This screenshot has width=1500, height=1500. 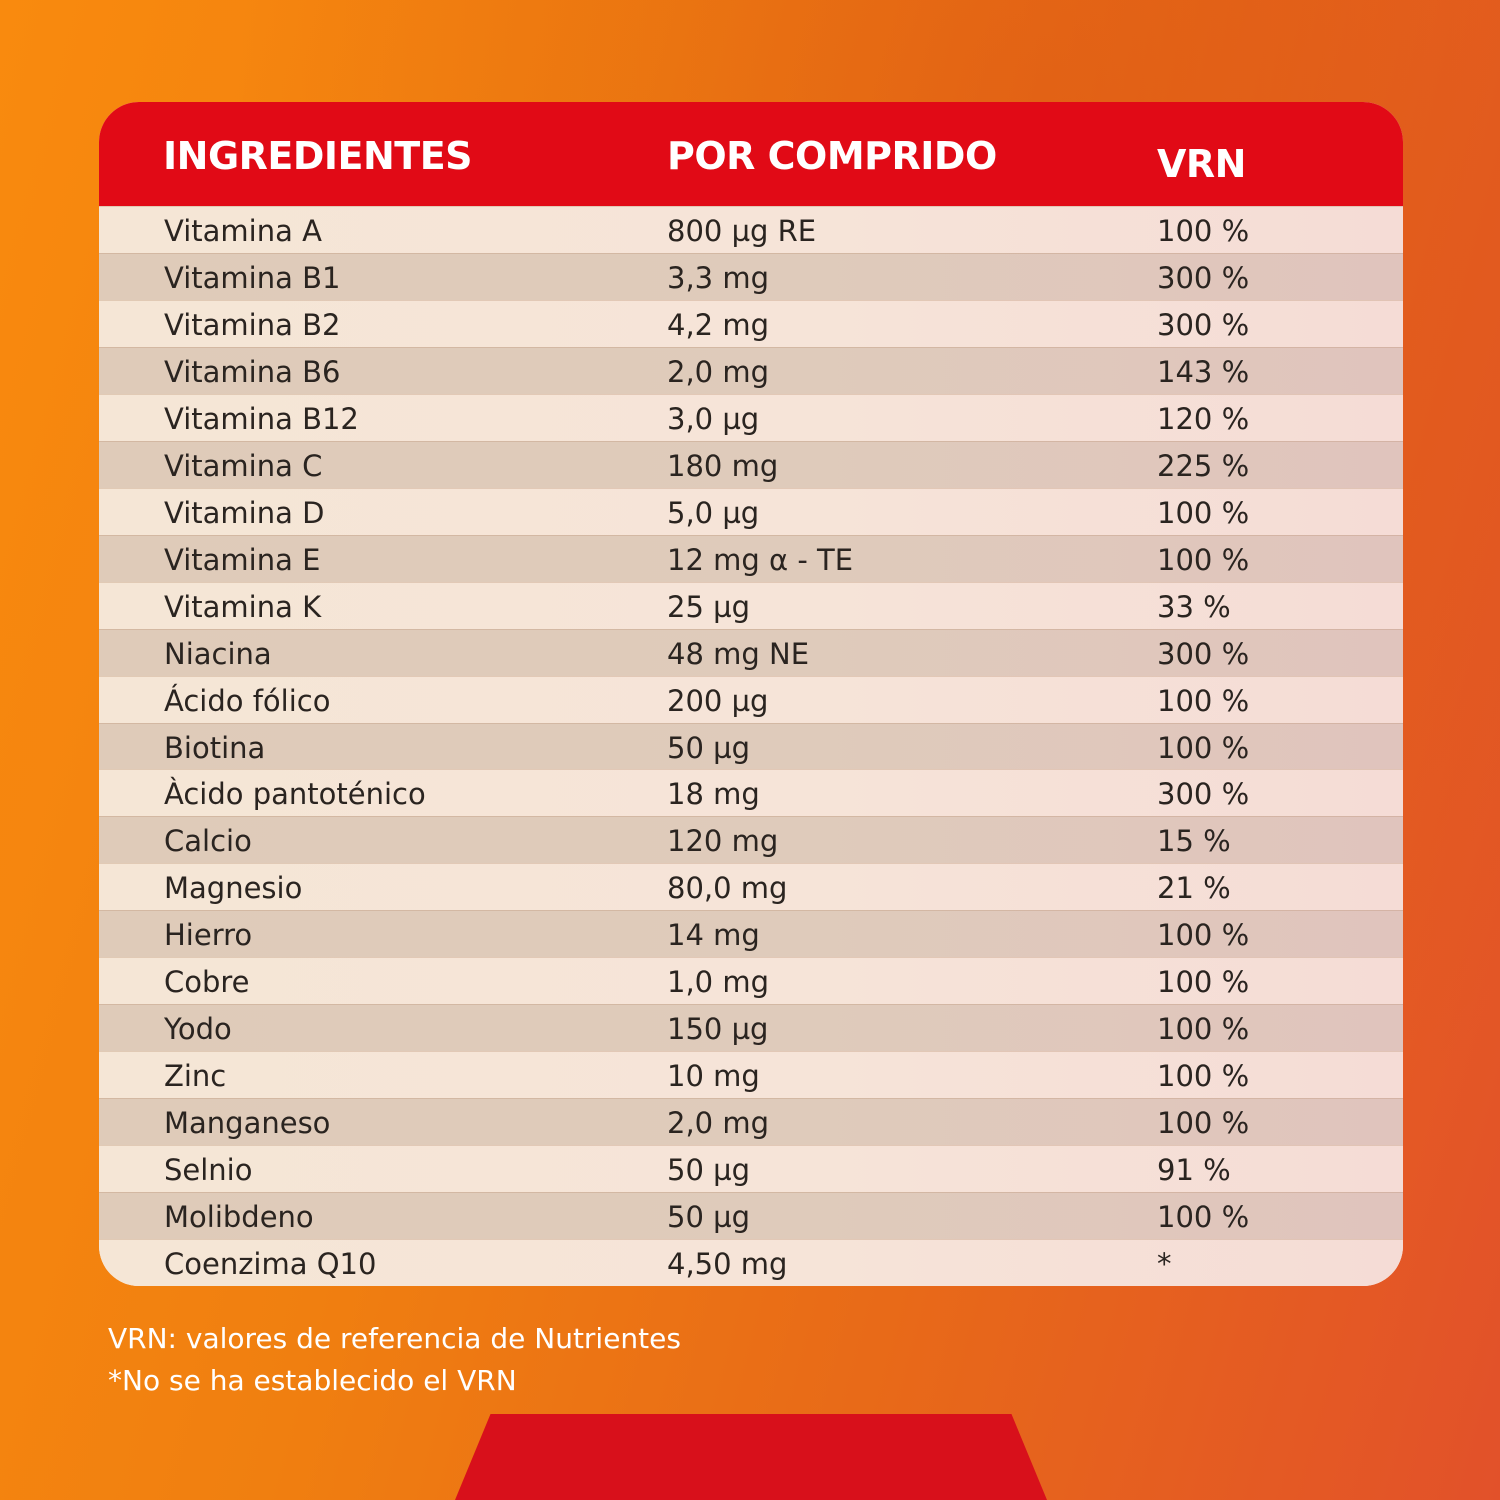 I want to click on header-ingredients: INGREDIENTES, so click(x=318, y=156).